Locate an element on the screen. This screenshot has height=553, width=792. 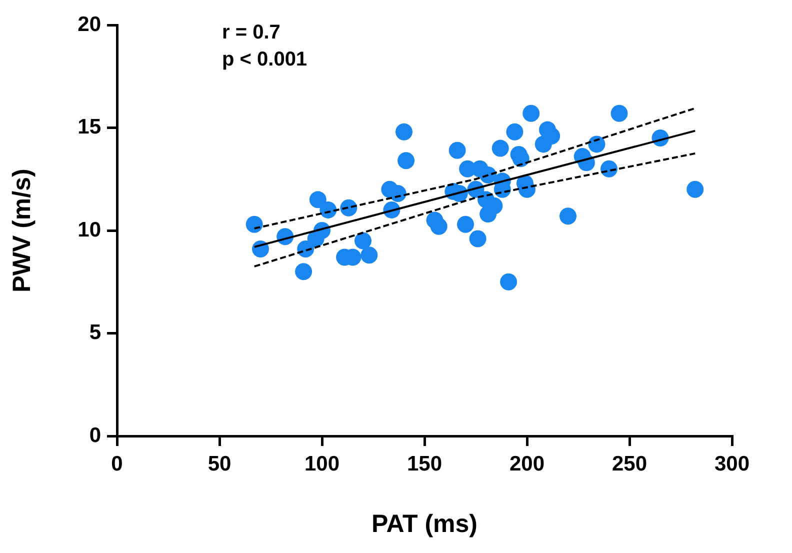
x-tick-label: 250 is located at coordinates (630, 464).